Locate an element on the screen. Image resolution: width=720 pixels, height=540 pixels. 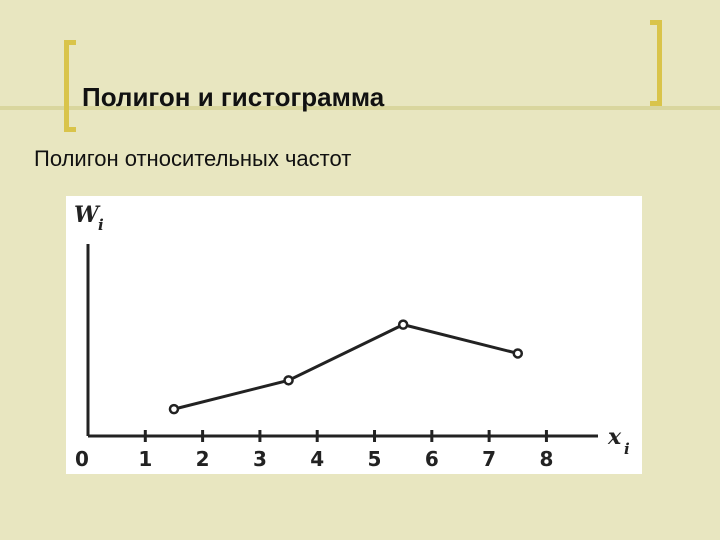
x-tick-label-3: 3 is located at coordinates (260, 459).